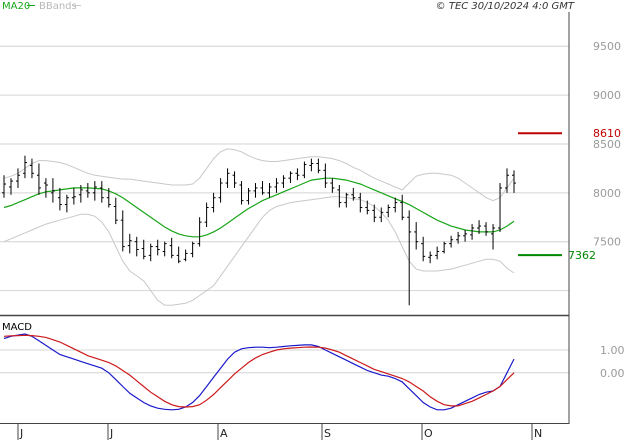  Describe the element at coordinates (284, 361) in the screenshot. I see `macd-grid` at that location.